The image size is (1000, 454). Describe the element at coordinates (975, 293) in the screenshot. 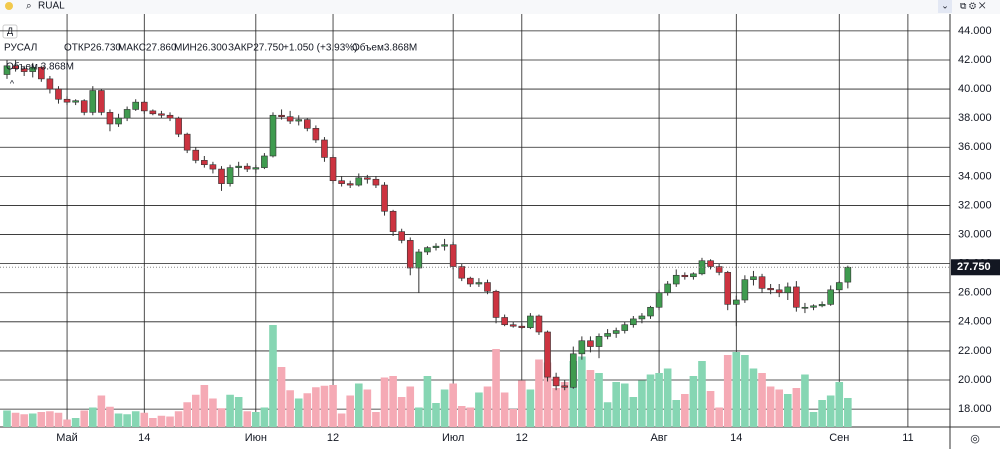

I see `y-tick-label: 26.000` at that location.